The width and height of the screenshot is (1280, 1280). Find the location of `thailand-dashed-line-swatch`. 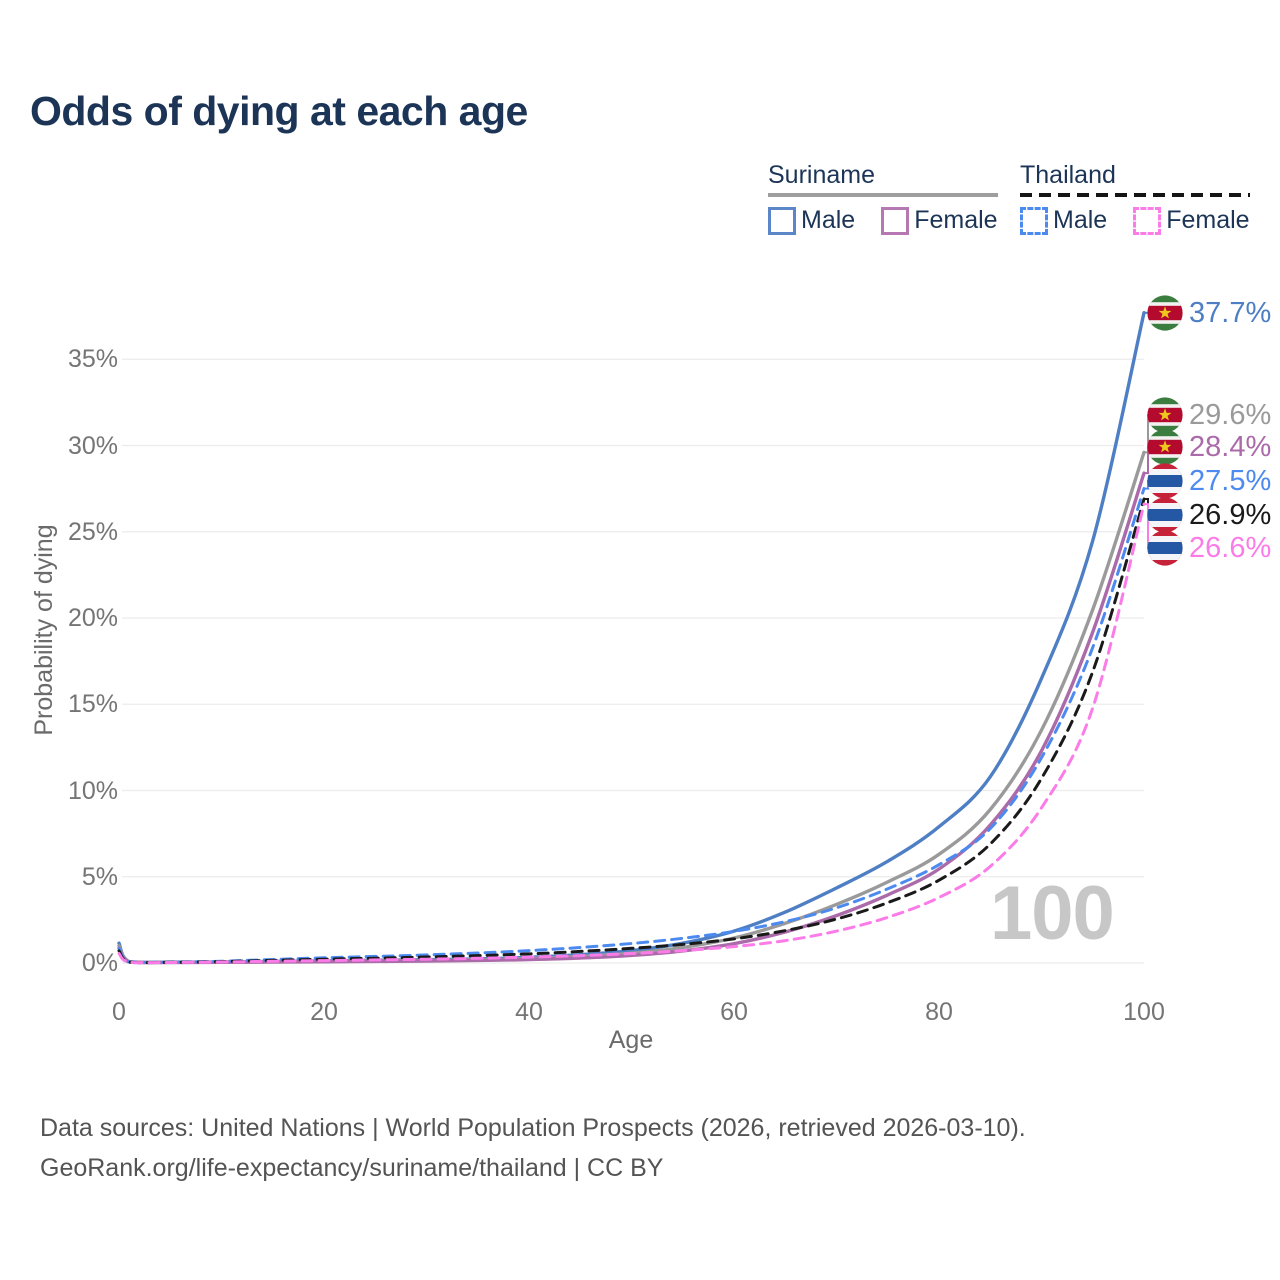

thailand-dashed-line-swatch is located at coordinates (1135, 195).